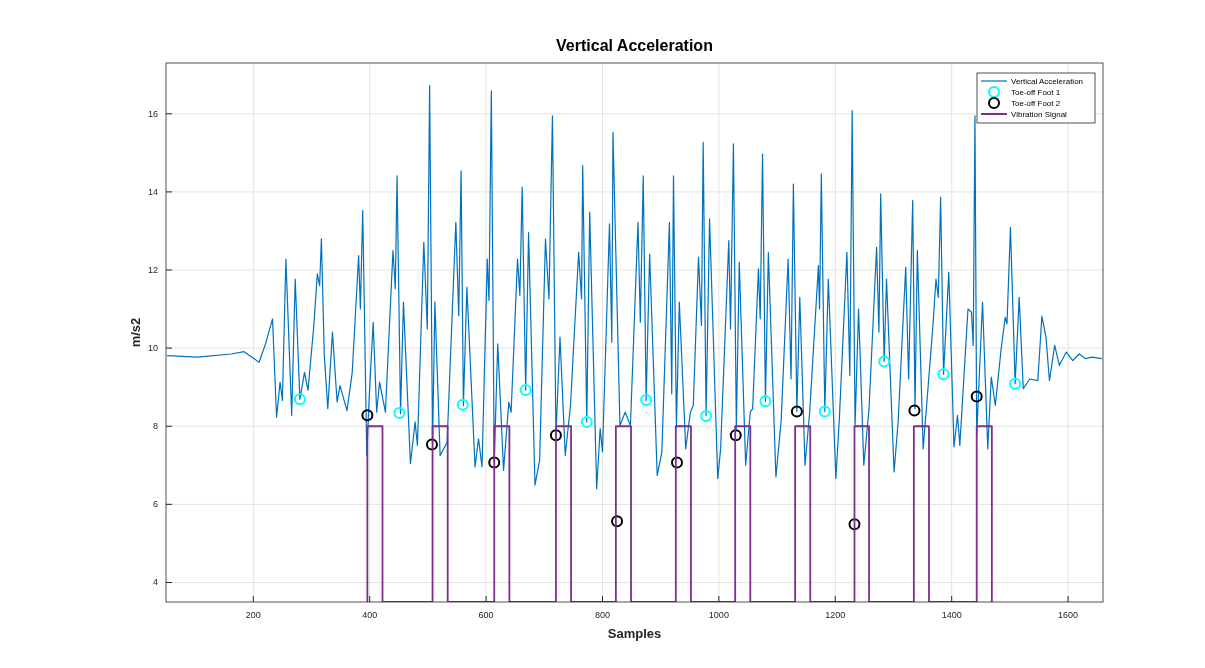 The image size is (1205, 668). What do you see at coordinates (634, 633) in the screenshot?
I see `x-axis-title: Samples` at bounding box center [634, 633].